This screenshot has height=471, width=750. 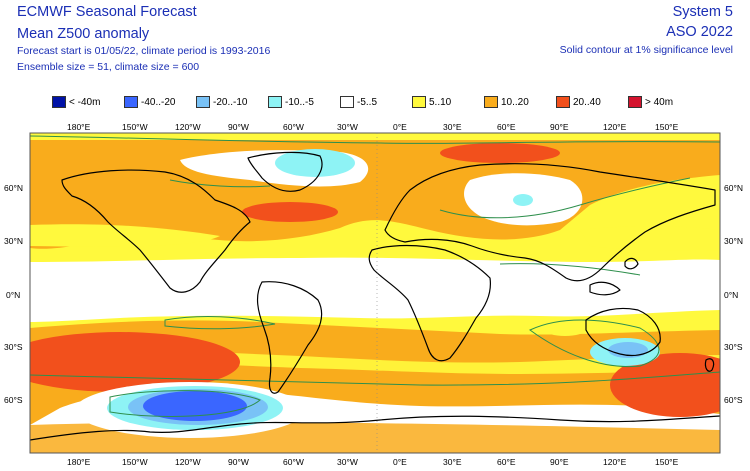 What do you see at coordinates (230, 102) in the screenshot?
I see `legend-label: -20..-10` at bounding box center [230, 102].